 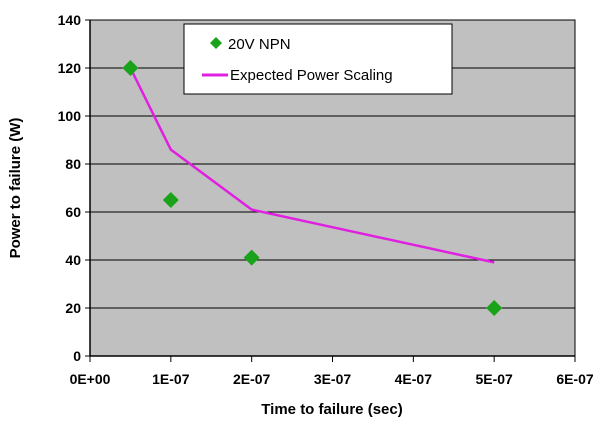 What do you see at coordinates (575, 379) in the screenshot?
I see `x-tick-label: 6E-07` at bounding box center [575, 379].